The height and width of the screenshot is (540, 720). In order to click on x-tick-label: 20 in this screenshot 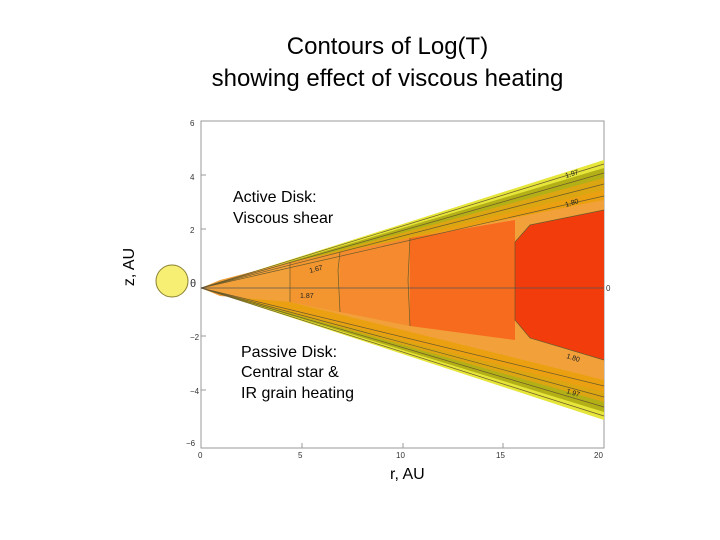, I will do `click(598, 455)`.